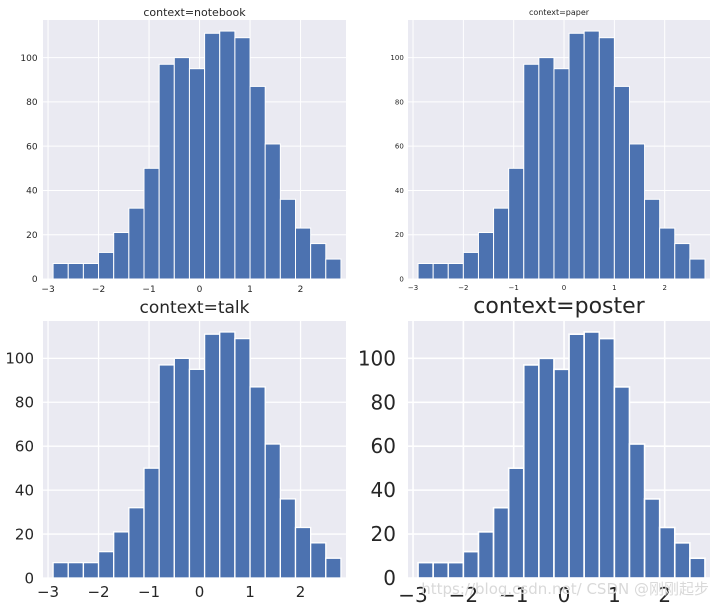 Image resolution: width=721 pixels, height=610 pixels. What do you see at coordinates (195, 308) in the screenshot?
I see `chart-title: context=talk` at bounding box center [195, 308].